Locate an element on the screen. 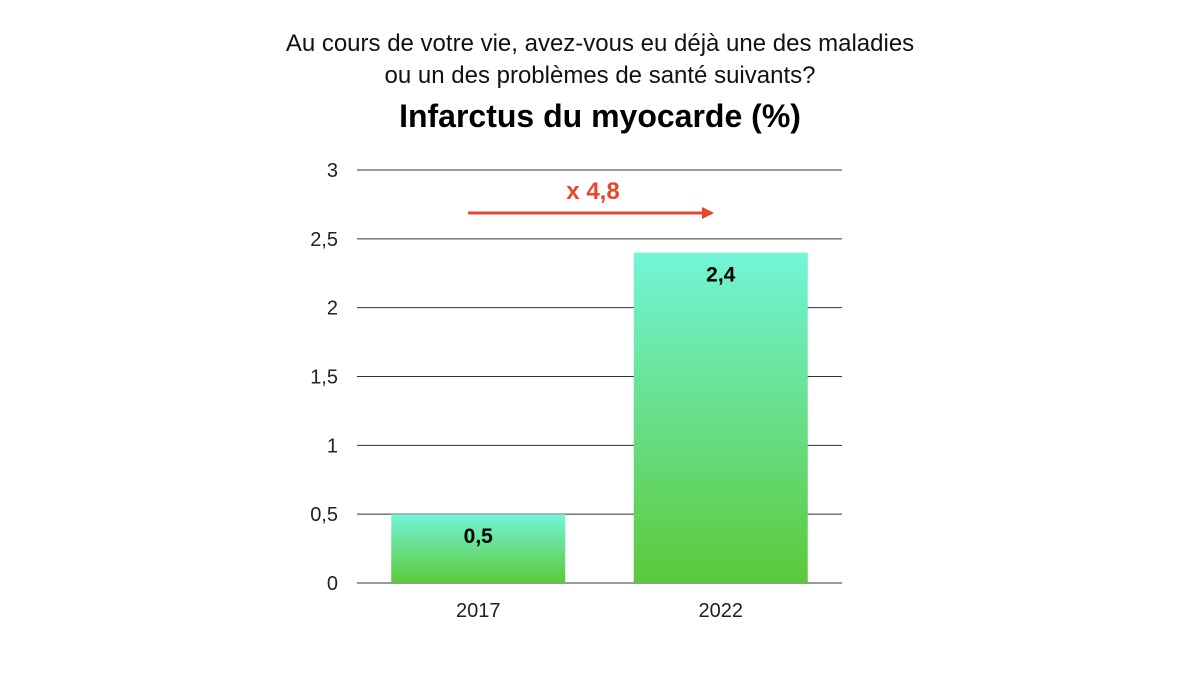 Image resolution: width=1200 pixels, height=675 pixels. chart-title: Infarctus du myocarde (%) is located at coordinates (600, 116).